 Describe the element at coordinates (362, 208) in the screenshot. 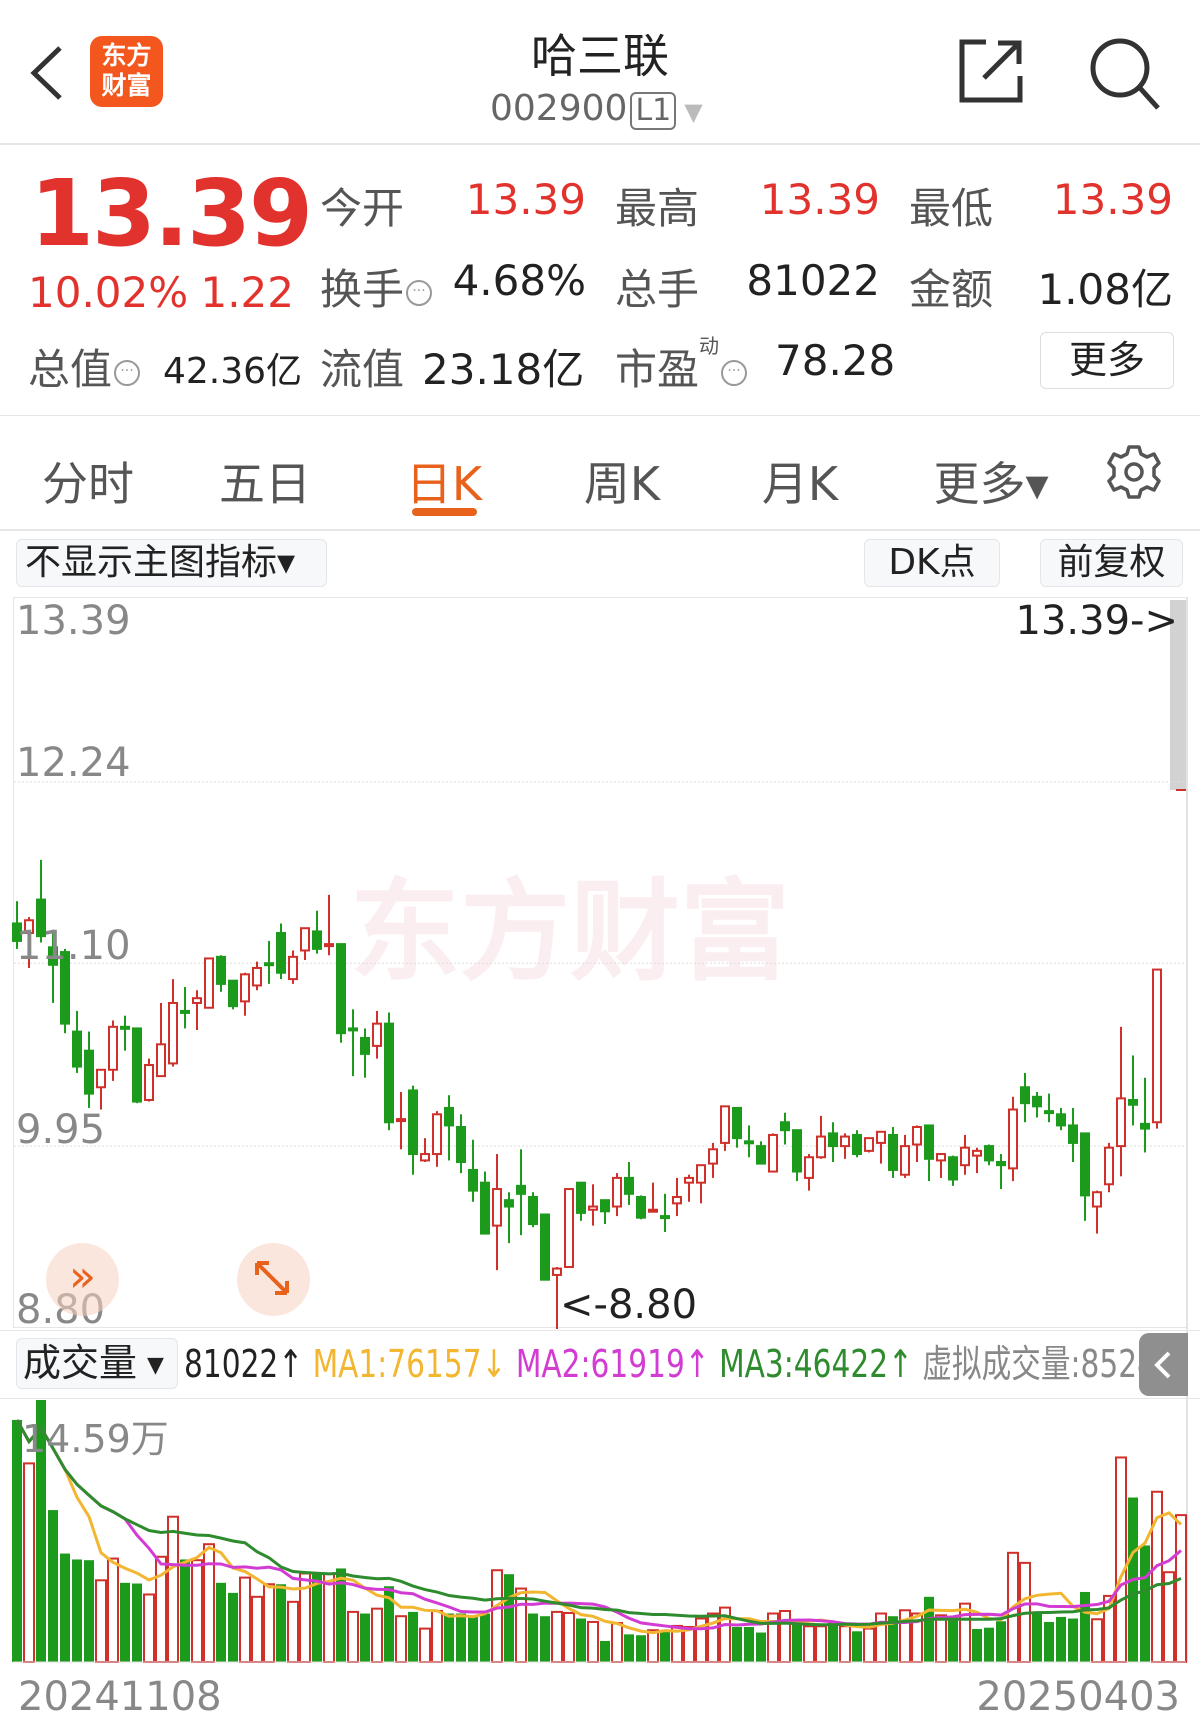

I see `stat-label-open: 今开` at that location.